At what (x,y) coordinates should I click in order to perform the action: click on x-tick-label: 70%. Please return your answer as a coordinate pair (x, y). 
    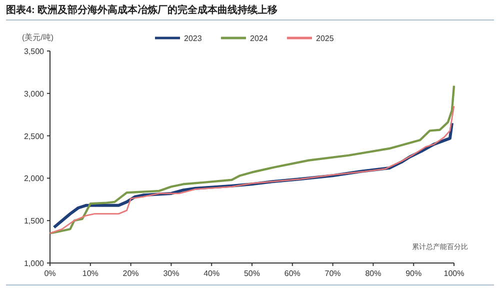
    Looking at the image, I should click on (332, 273).